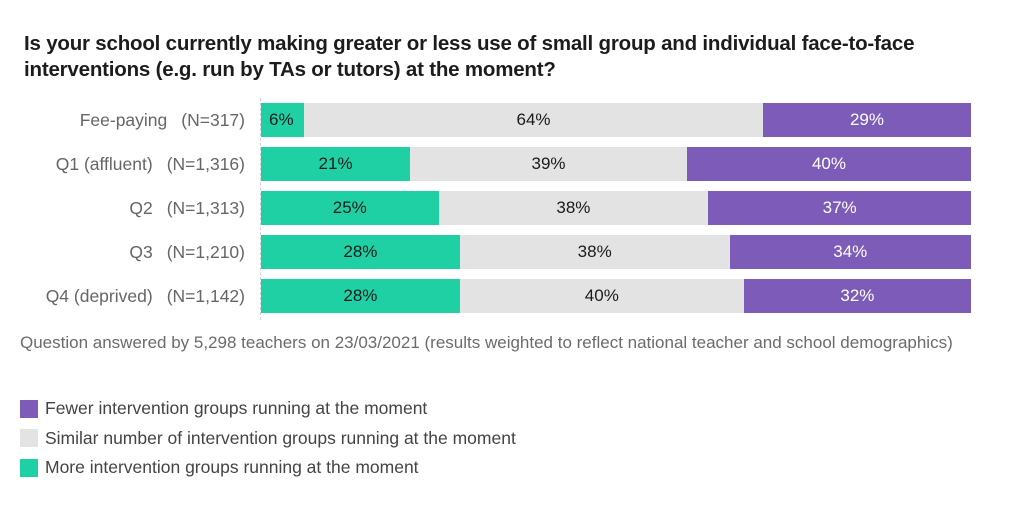 The image size is (1024, 512). What do you see at coordinates (205, 251) in the screenshot?
I see `sample-size: (N=1,210)` at bounding box center [205, 251].